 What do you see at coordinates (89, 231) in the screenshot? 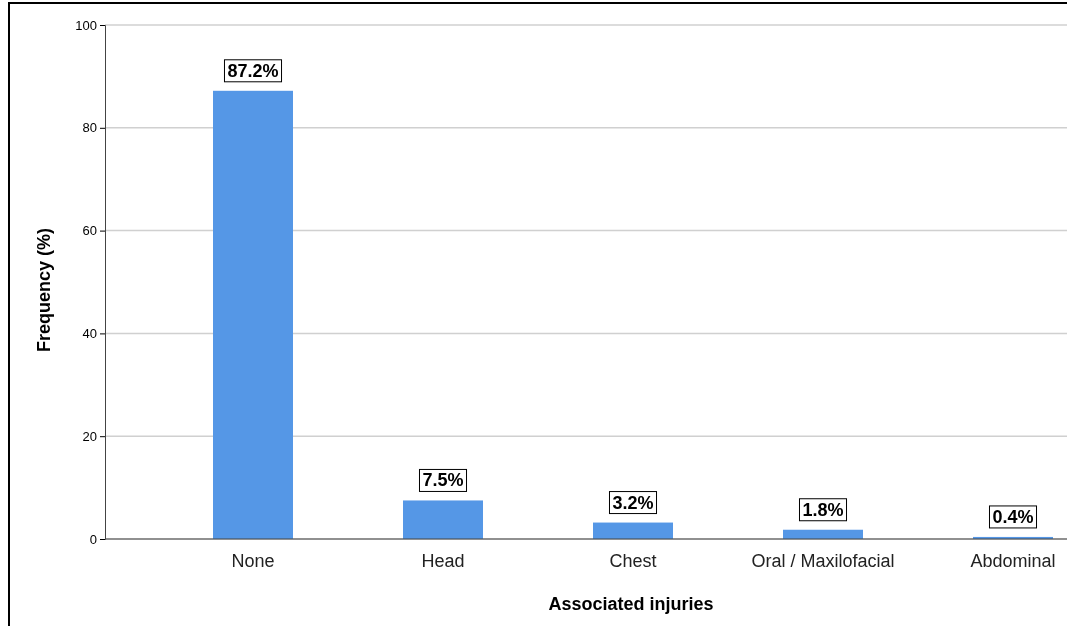
I see `y-tick-label: 60` at bounding box center [89, 231].